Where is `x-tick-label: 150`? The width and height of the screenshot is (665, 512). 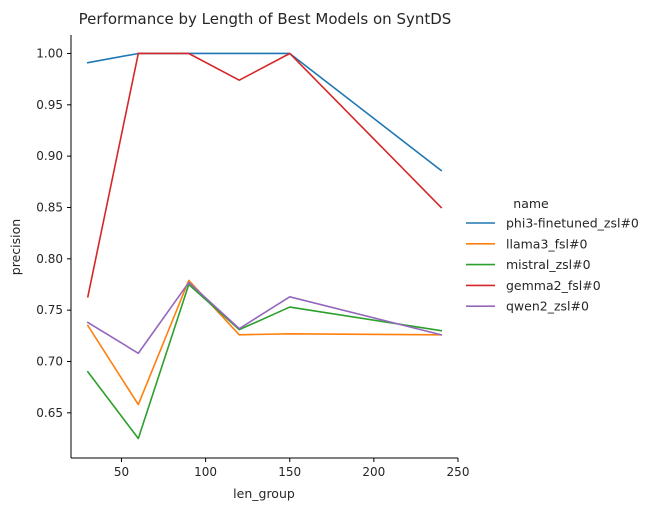 x-tick-label: 150 is located at coordinates (289, 472).